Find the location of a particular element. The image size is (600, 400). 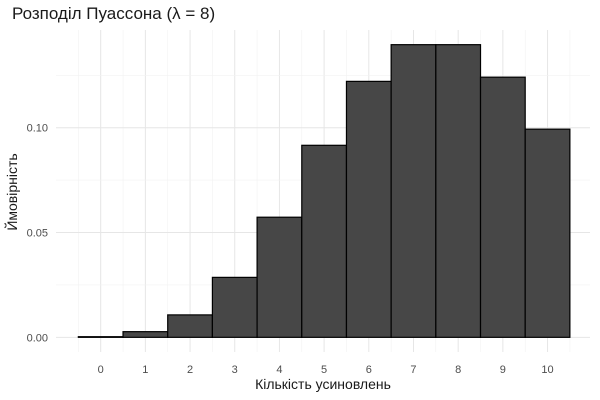

x-tick-label: 1 is located at coordinates (145, 370).